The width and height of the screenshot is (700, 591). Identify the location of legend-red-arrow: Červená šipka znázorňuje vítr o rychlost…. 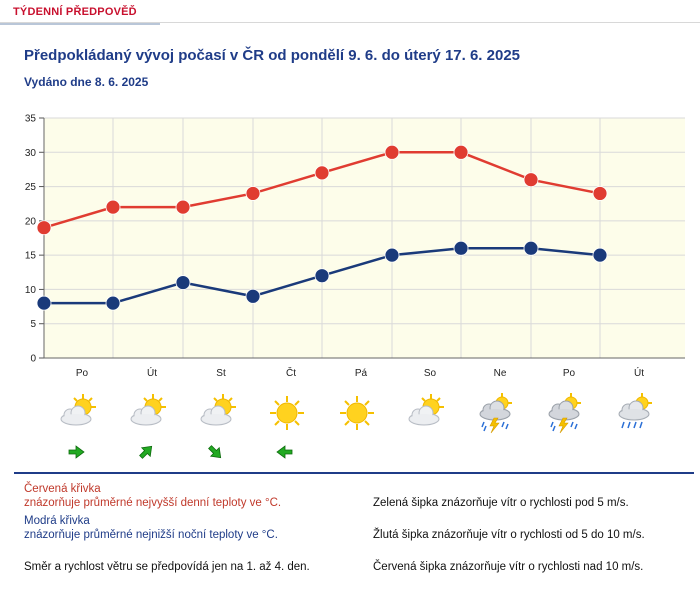
(508, 567).